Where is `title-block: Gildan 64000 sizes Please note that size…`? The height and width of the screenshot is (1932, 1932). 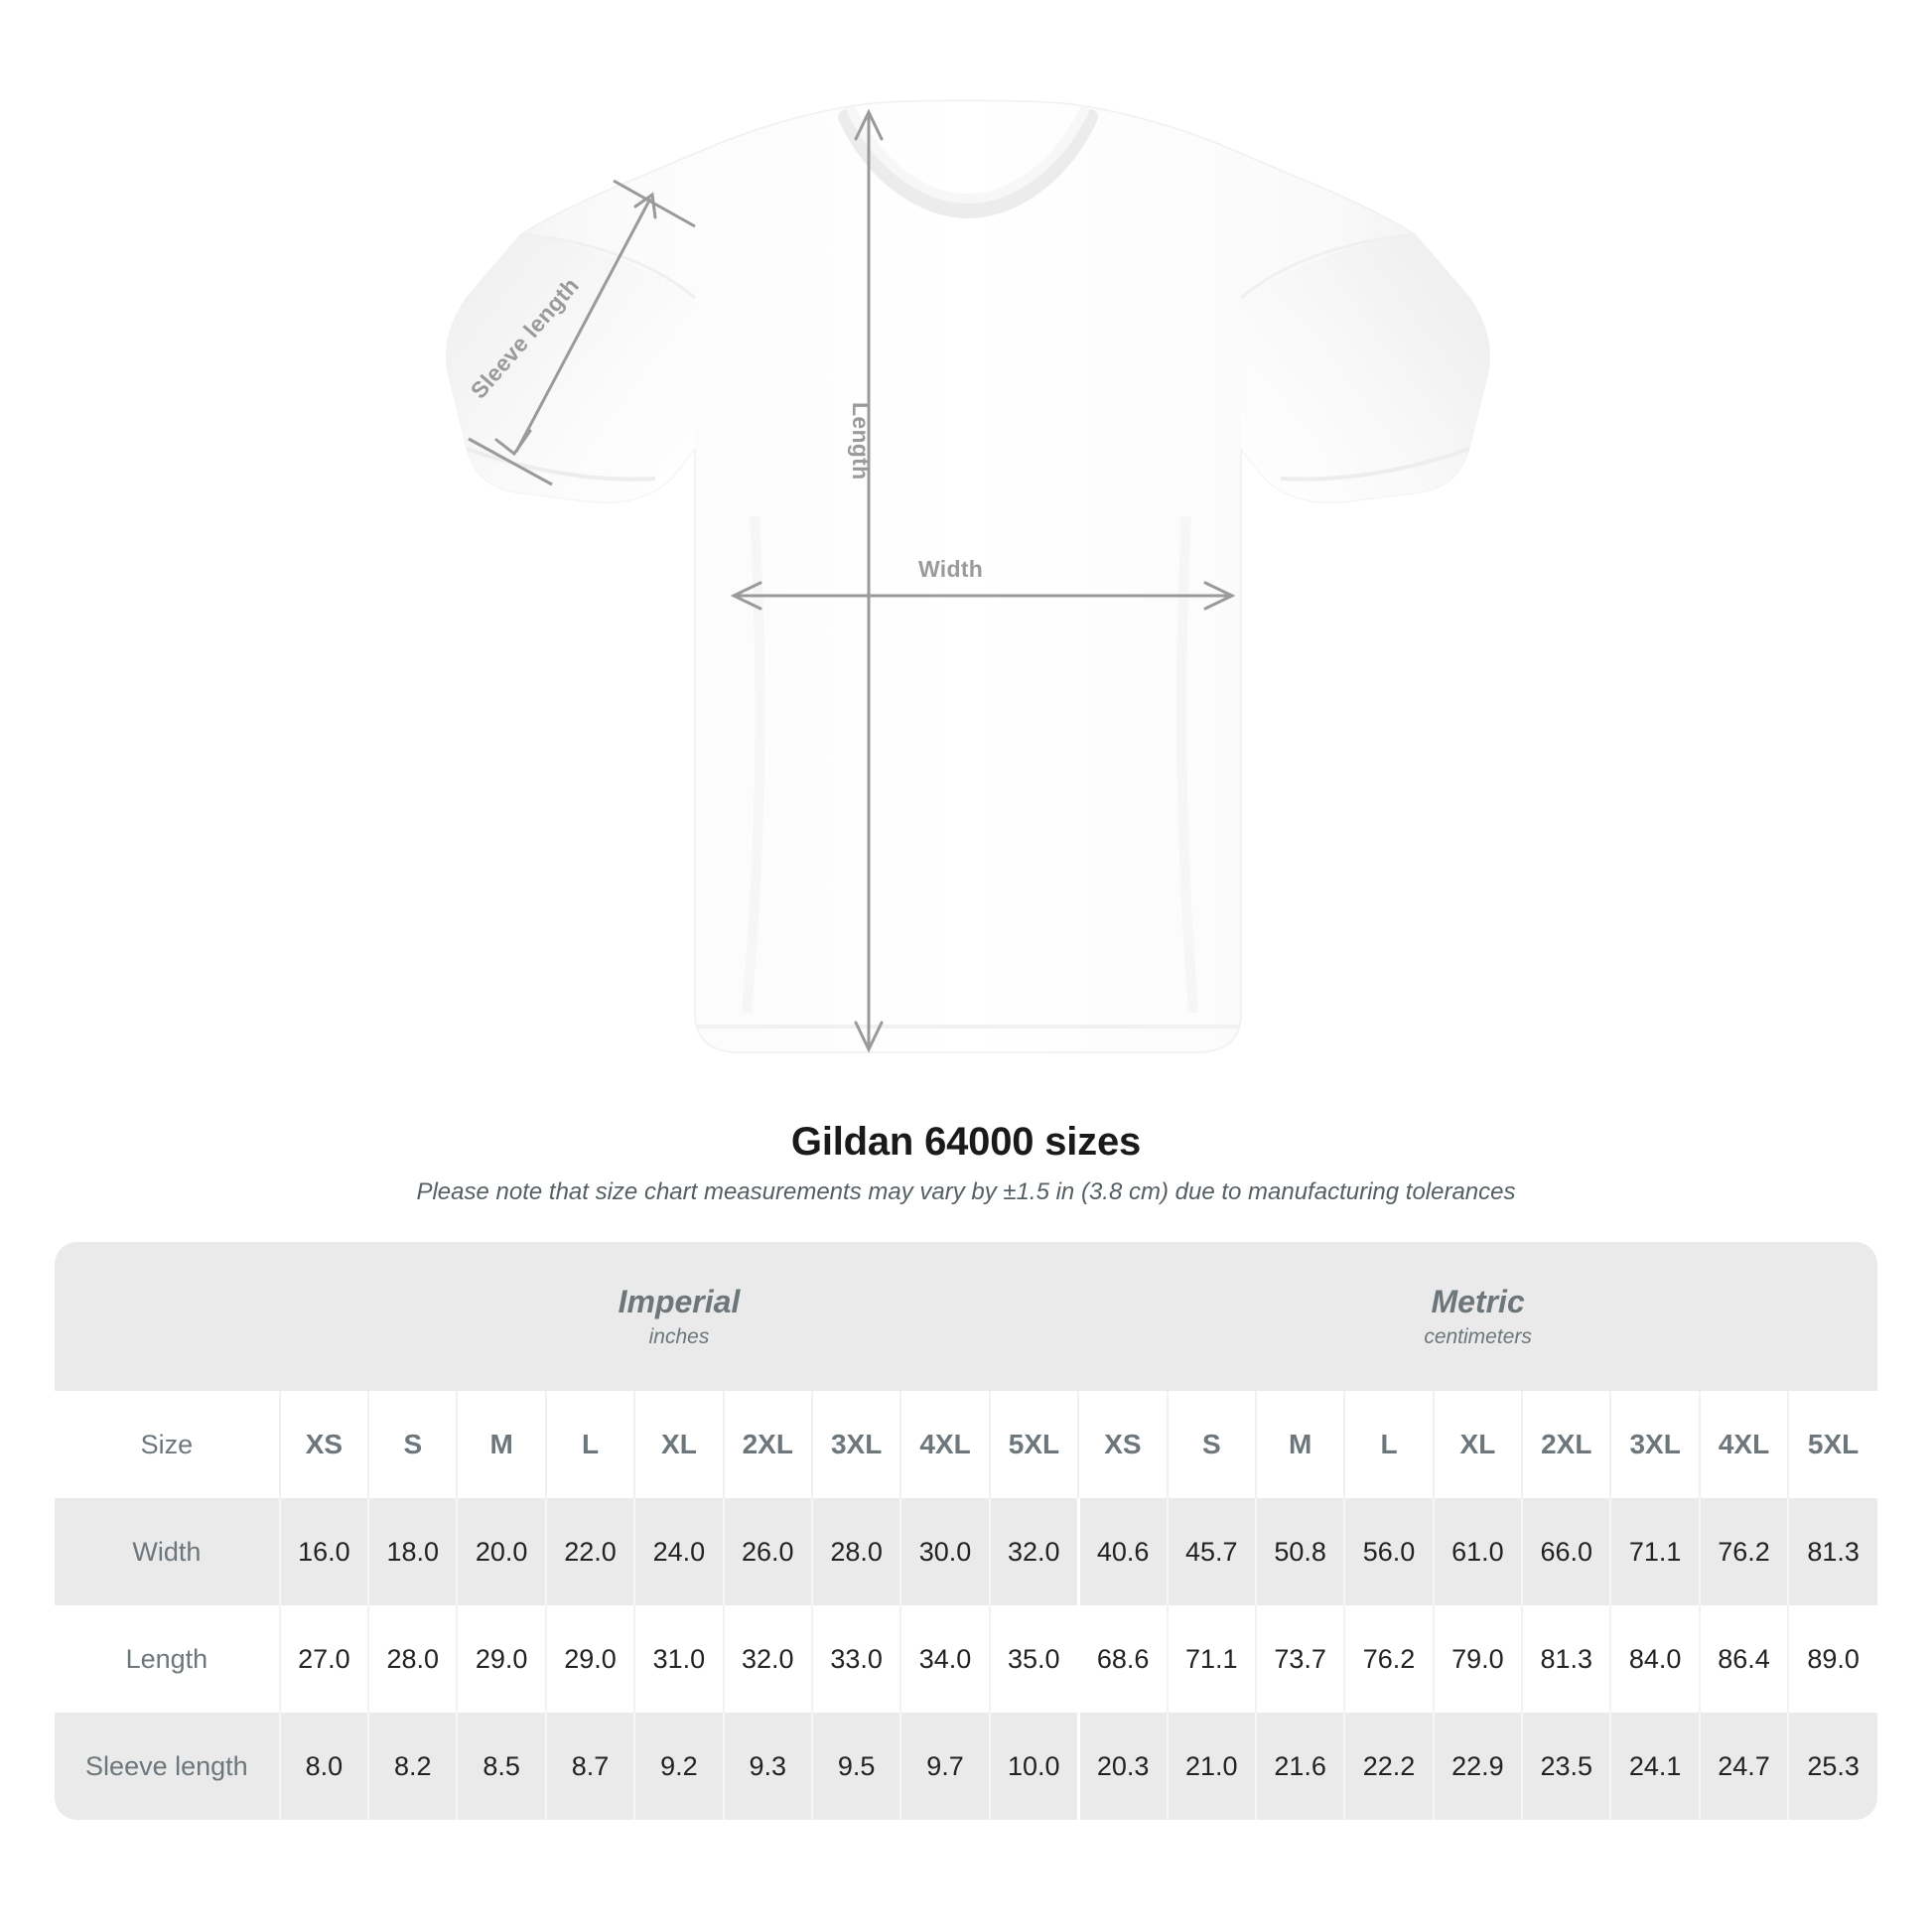
title-block: Gildan 64000 sizes Please note that size… is located at coordinates (966, 1163).